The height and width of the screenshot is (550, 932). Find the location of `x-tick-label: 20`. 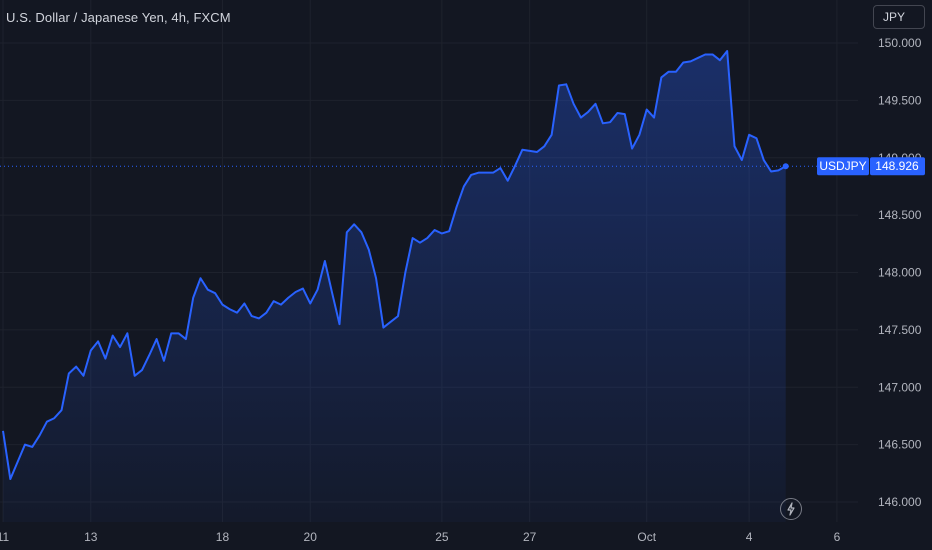

x-tick-label: 20 is located at coordinates (311, 537).